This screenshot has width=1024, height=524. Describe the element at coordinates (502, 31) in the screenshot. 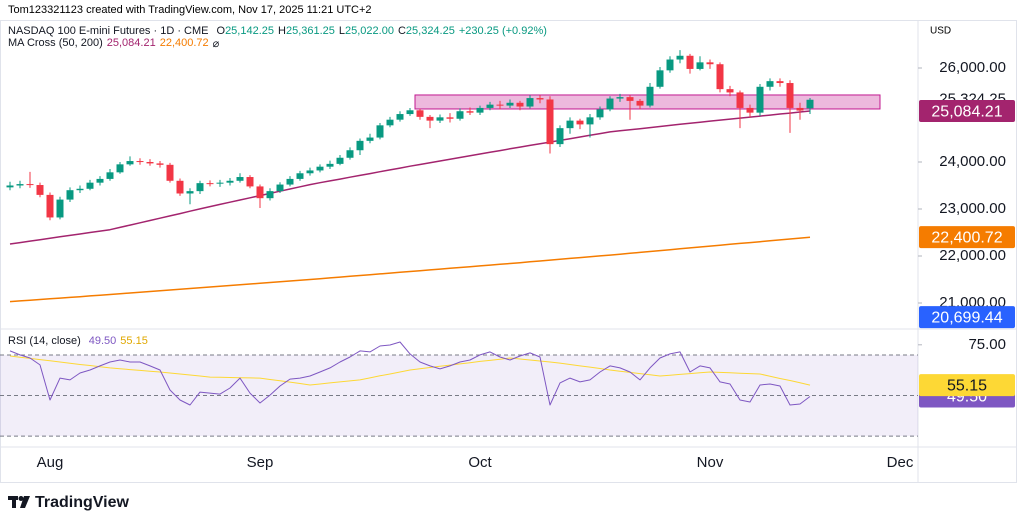

I see `change: +230.25 (+0.92%)` at that location.